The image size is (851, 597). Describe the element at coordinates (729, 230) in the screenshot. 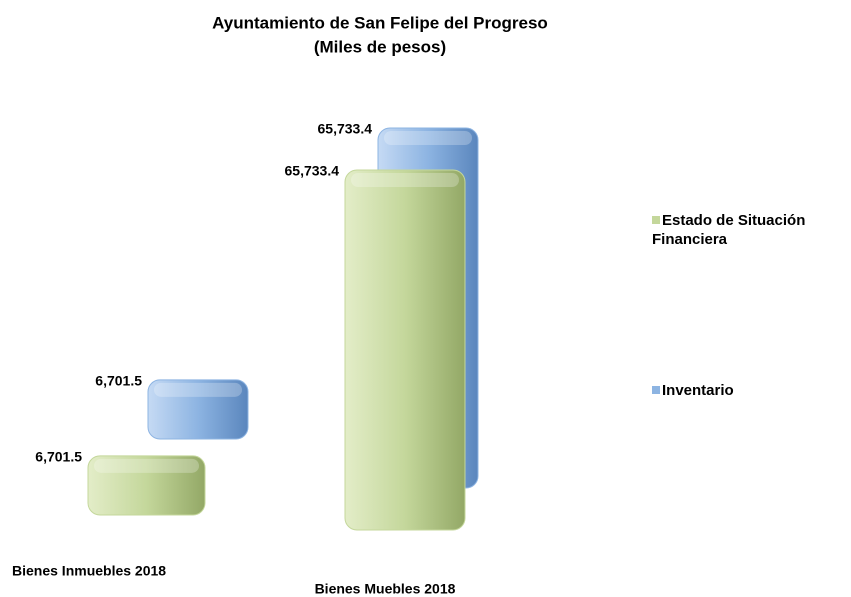

I see `legend-label: Estado de Situación Financiera` at that location.